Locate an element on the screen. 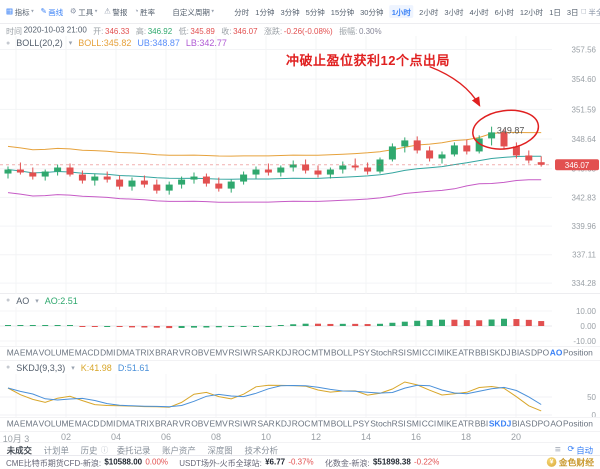  period-tab-15分钟: 15分钟 is located at coordinates (342, 12).